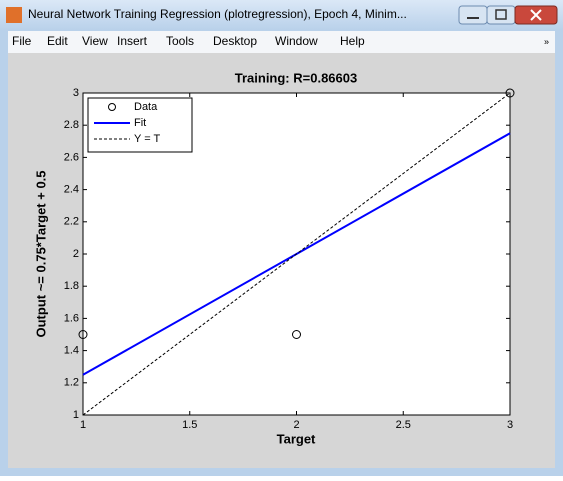 The width and height of the screenshot is (563, 481). Describe the element at coordinates (76, 415) in the screenshot. I see `y-tick-label: 1` at that location.